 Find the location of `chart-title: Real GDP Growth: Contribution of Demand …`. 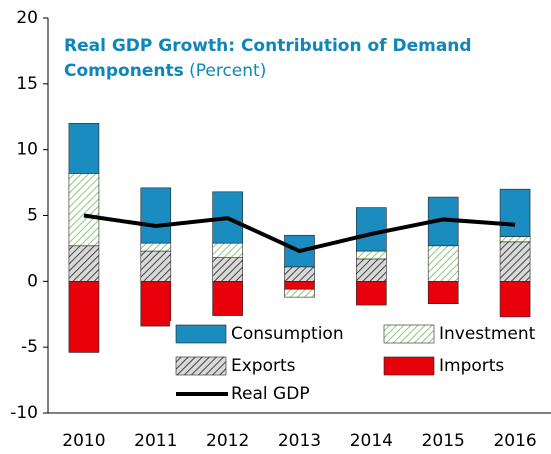

chart-title: Real GDP Growth: Contribution of Demand … is located at coordinates (268, 58).